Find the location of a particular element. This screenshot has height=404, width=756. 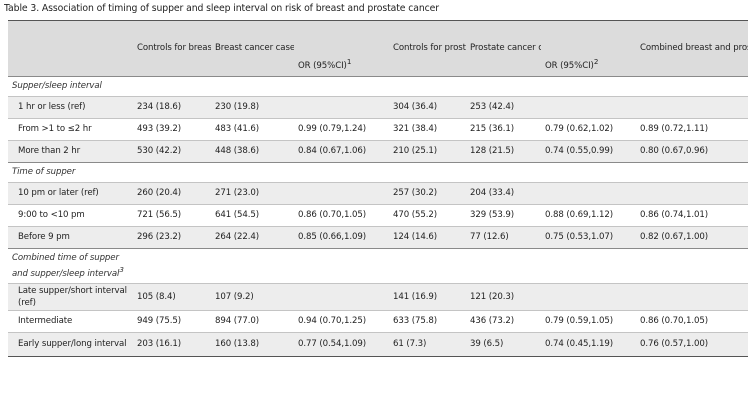

row-label: 9:00 to <10 pm is located at coordinates (70, 215).